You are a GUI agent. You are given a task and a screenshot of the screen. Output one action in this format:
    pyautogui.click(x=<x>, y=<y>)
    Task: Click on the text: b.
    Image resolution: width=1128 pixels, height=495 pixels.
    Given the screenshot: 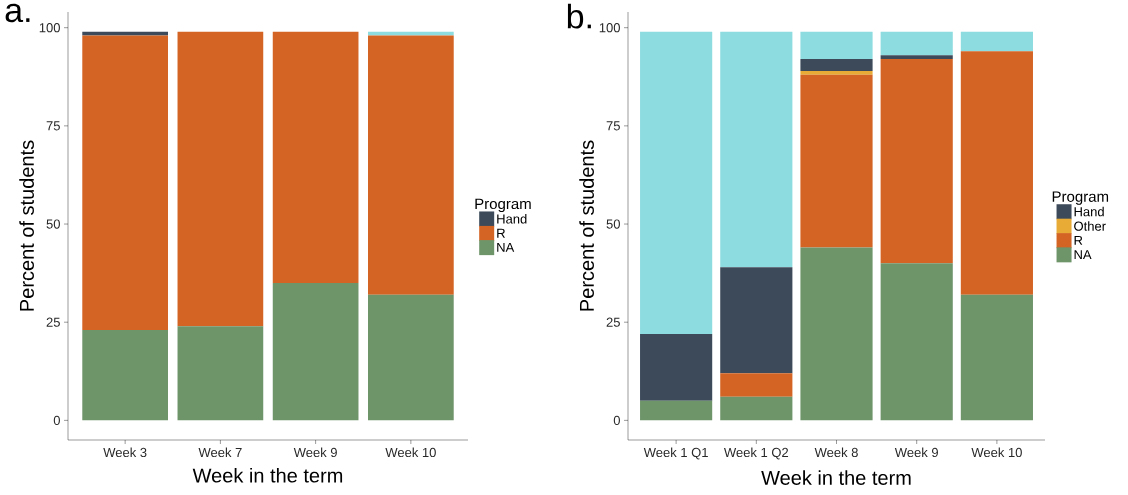 What is the action you would take?
    pyautogui.click(x=579, y=16)
    